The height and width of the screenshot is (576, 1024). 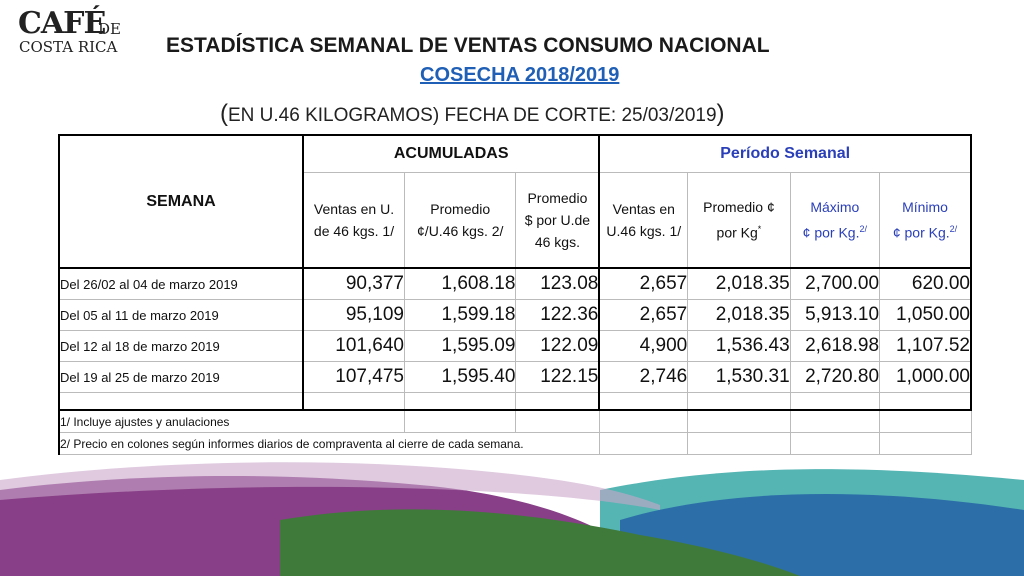 I want to click on col-ventas-semana: Ventas en U.46 kgs. 1/, so click(x=643, y=220).